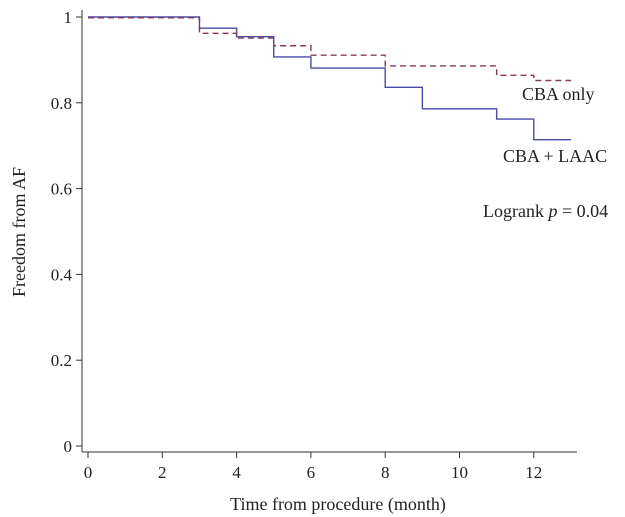 The width and height of the screenshot is (625, 517). I want to click on logrank-prefix: Logrank, so click(515, 211).